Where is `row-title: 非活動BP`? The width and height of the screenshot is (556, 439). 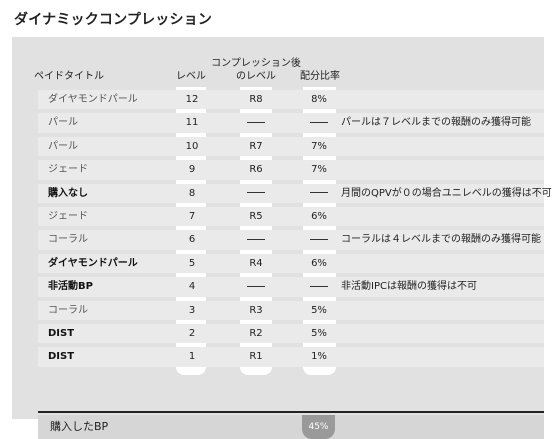
row-title: 非活動BP is located at coordinates (70, 287).